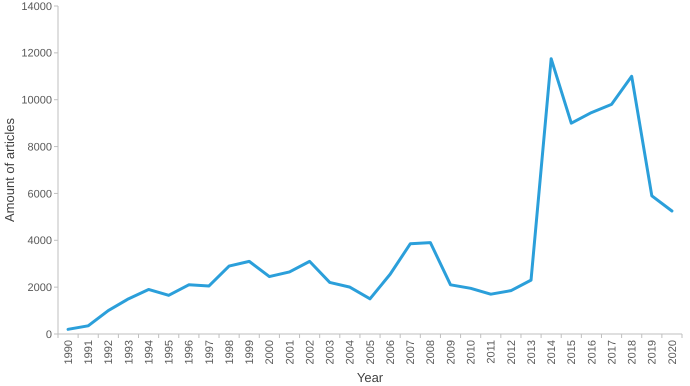 Image resolution: width=690 pixels, height=386 pixels. What do you see at coordinates (552, 352) in the screenshot?
I see `x-tick-label: 2014` at bounding box center [552, 352].